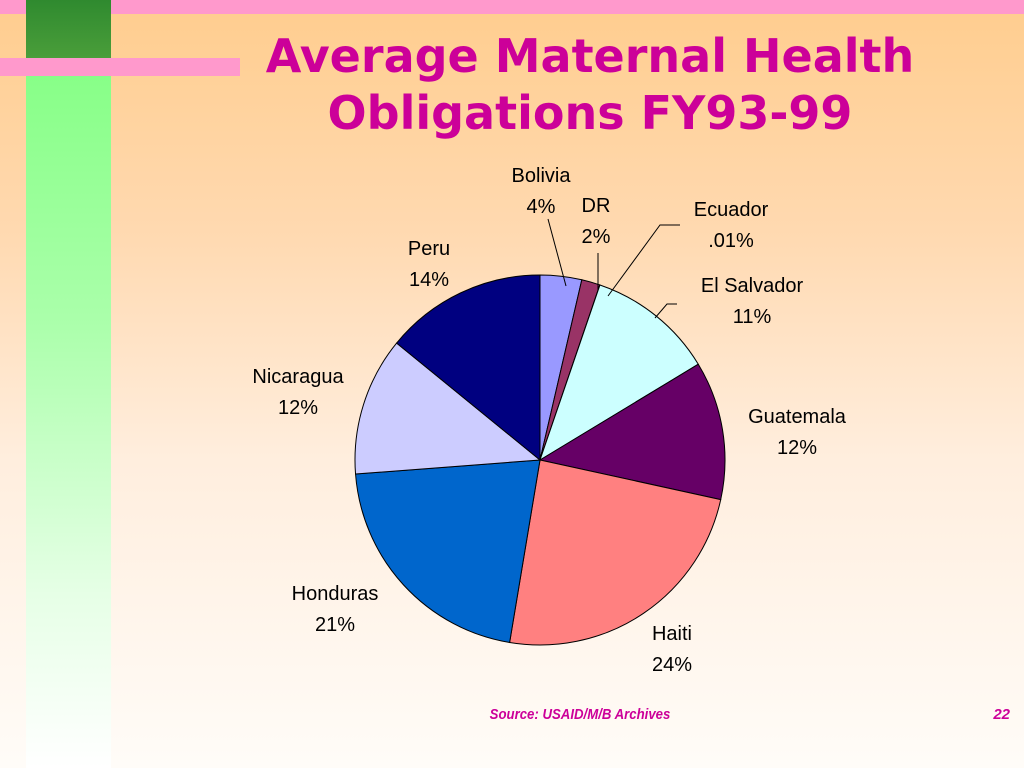 Image resolution: width=1024 pixels, height=768 pixels. Describe the element at coordinates (120, 67) in the screenshot. I see `pink-accent-bar` at that location.